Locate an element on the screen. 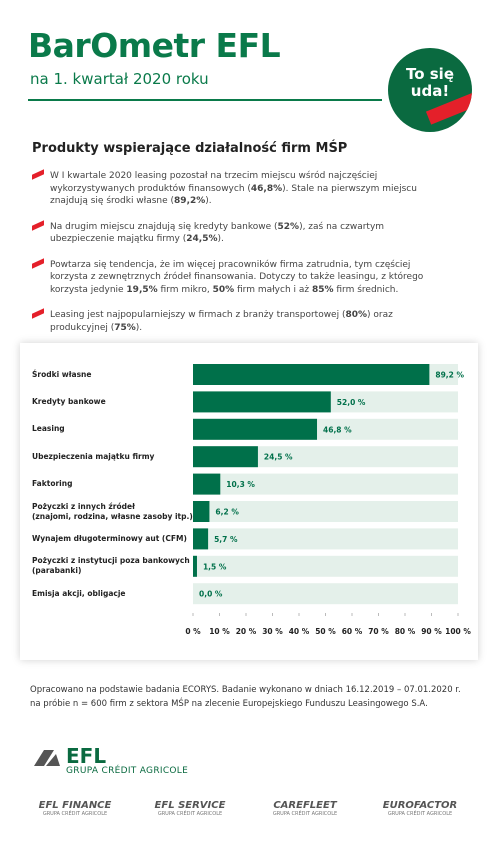 The height and width of the screenshot is (850, 500). bullet-text: 46,8% is located at coordinates (266, 188).